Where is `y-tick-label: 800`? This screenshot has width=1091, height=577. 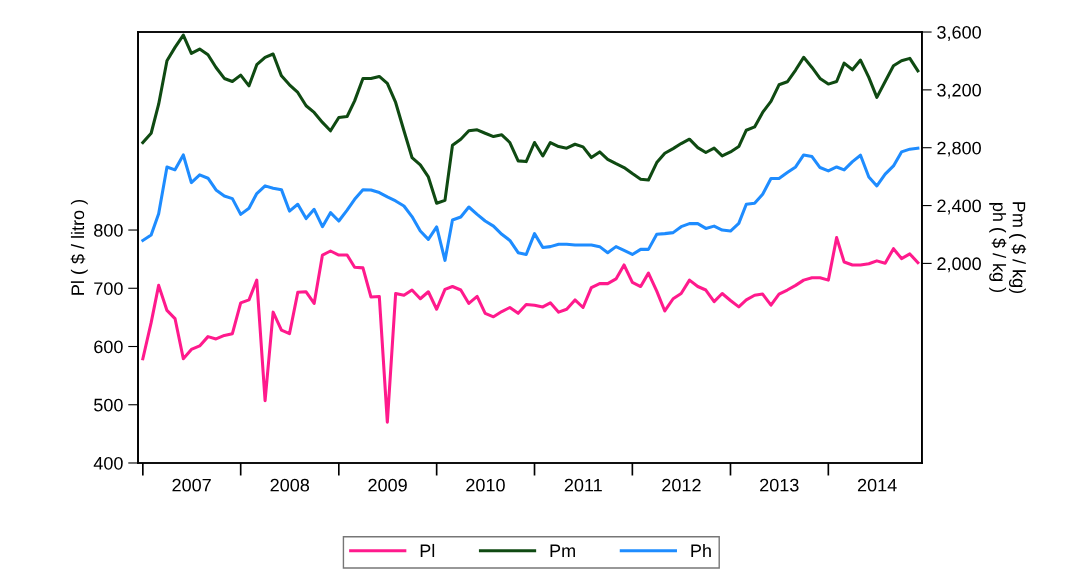 y-tick-label: 800 is located at coordinates (108, 230).